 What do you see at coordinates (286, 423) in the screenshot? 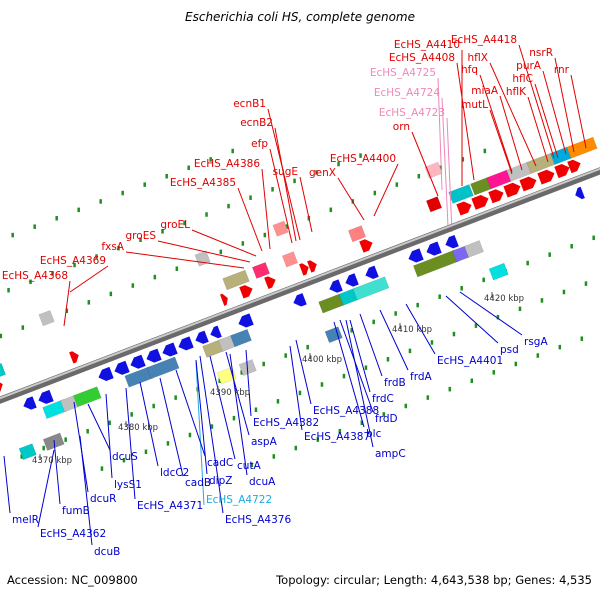
I see `gene-label: EcHS_A4382` at bounding box center [286, 423].